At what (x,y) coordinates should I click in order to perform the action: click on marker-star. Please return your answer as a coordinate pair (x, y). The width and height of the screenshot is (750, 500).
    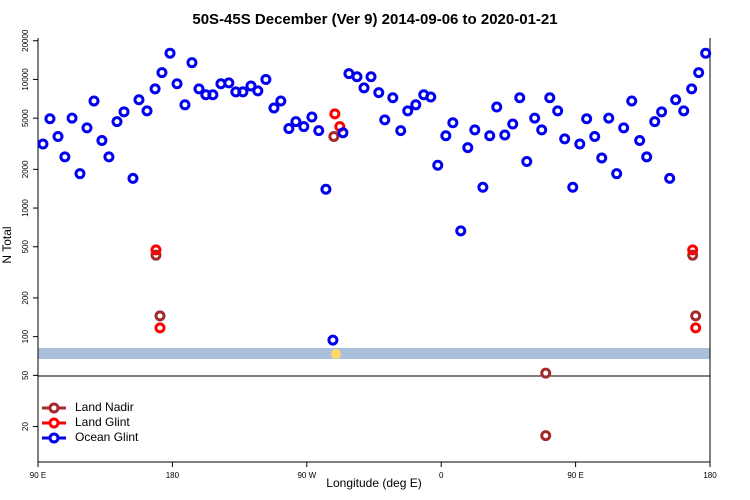
    Looking at the image, I should click on (336, 354).